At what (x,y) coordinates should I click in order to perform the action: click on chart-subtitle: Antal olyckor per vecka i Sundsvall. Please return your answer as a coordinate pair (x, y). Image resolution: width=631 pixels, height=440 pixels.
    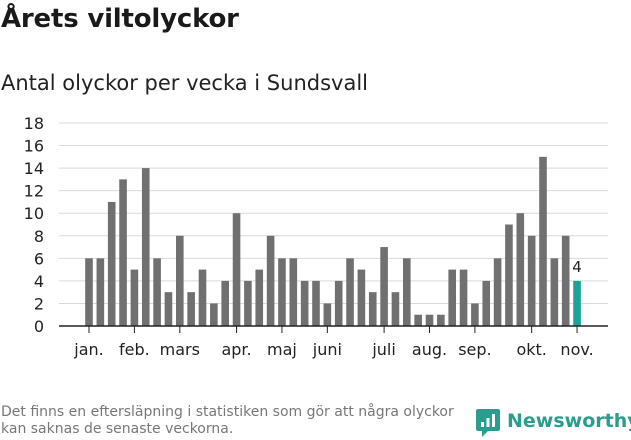
    Looking at the image, I should click on (184, 83).